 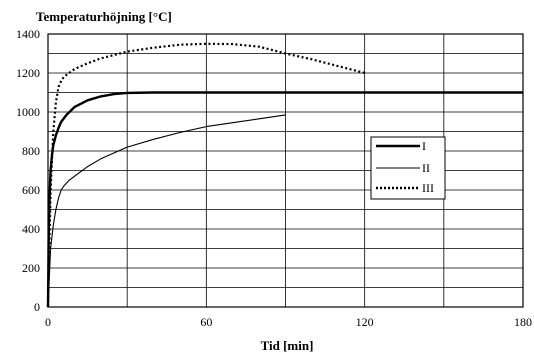 What do you see at coordinates (28, 112) in the screenshot?
I see `y-tick-label-1000: 1000` at bounding box center [28, 112].